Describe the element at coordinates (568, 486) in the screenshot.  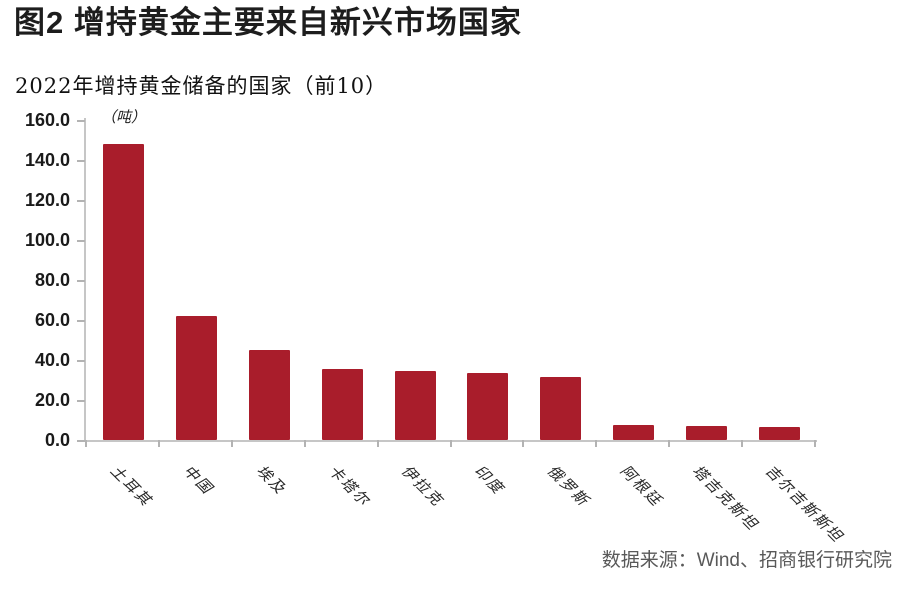
I see `x-category-label: 俄罗斯` at that location.